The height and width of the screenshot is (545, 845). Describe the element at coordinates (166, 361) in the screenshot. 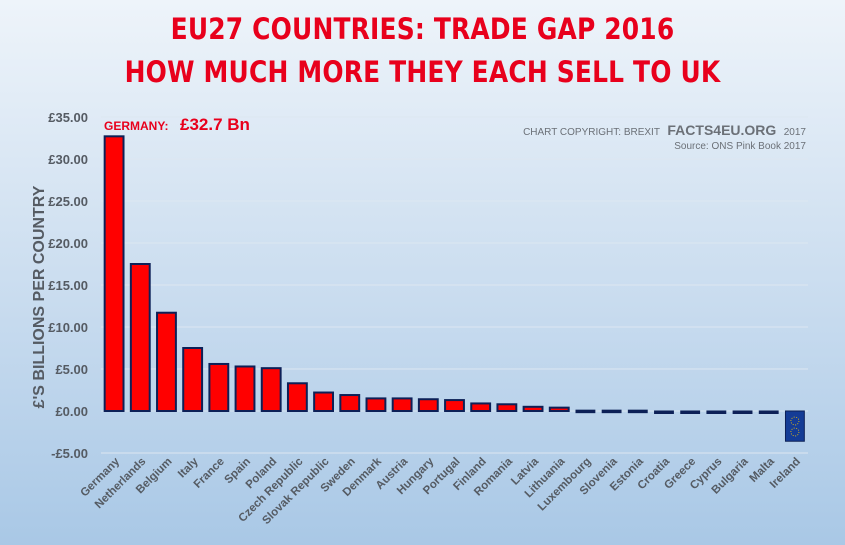

I see `bar-belgium` at that location.